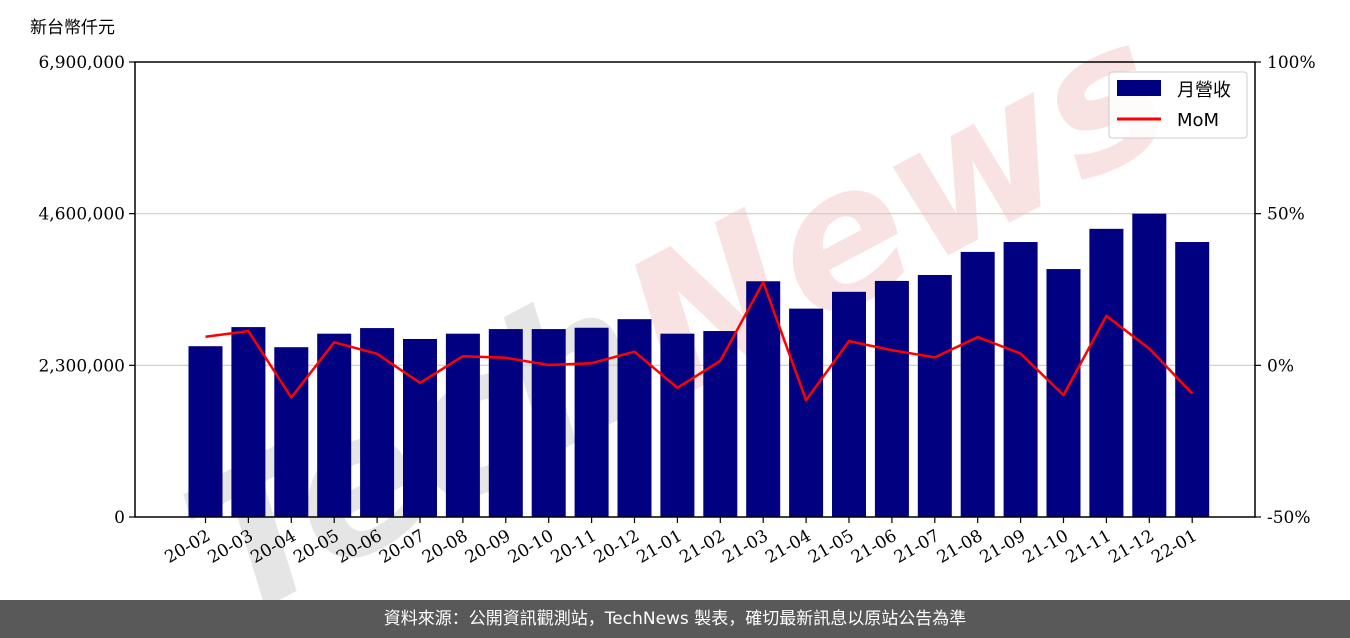 Image resolution: width=1350 pixels, height=638 pixels. Describe the element at coordinates (72, 28) in the screenshot. I see `unit-label: 新台幣仟元` at that location.